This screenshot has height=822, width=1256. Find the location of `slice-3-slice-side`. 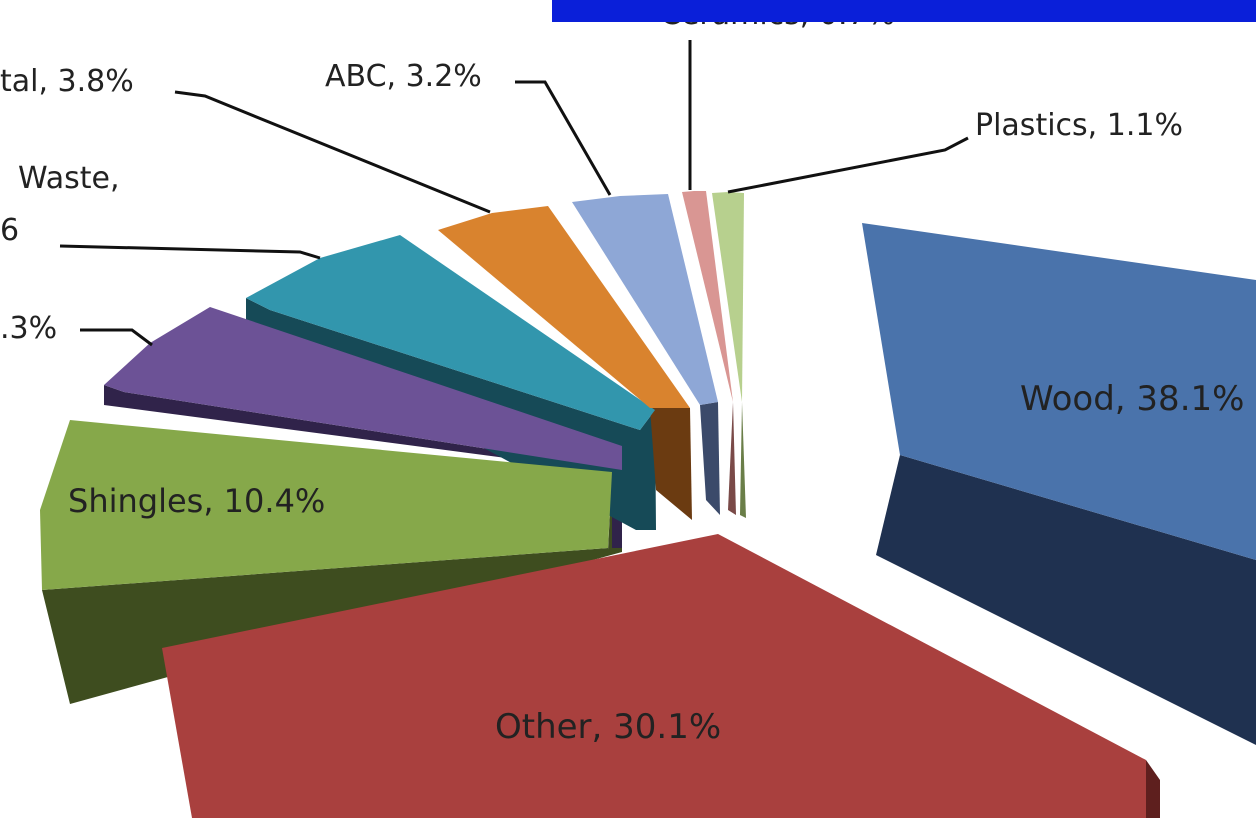

slice-3-slice-side is located at coordinates (363, 466).